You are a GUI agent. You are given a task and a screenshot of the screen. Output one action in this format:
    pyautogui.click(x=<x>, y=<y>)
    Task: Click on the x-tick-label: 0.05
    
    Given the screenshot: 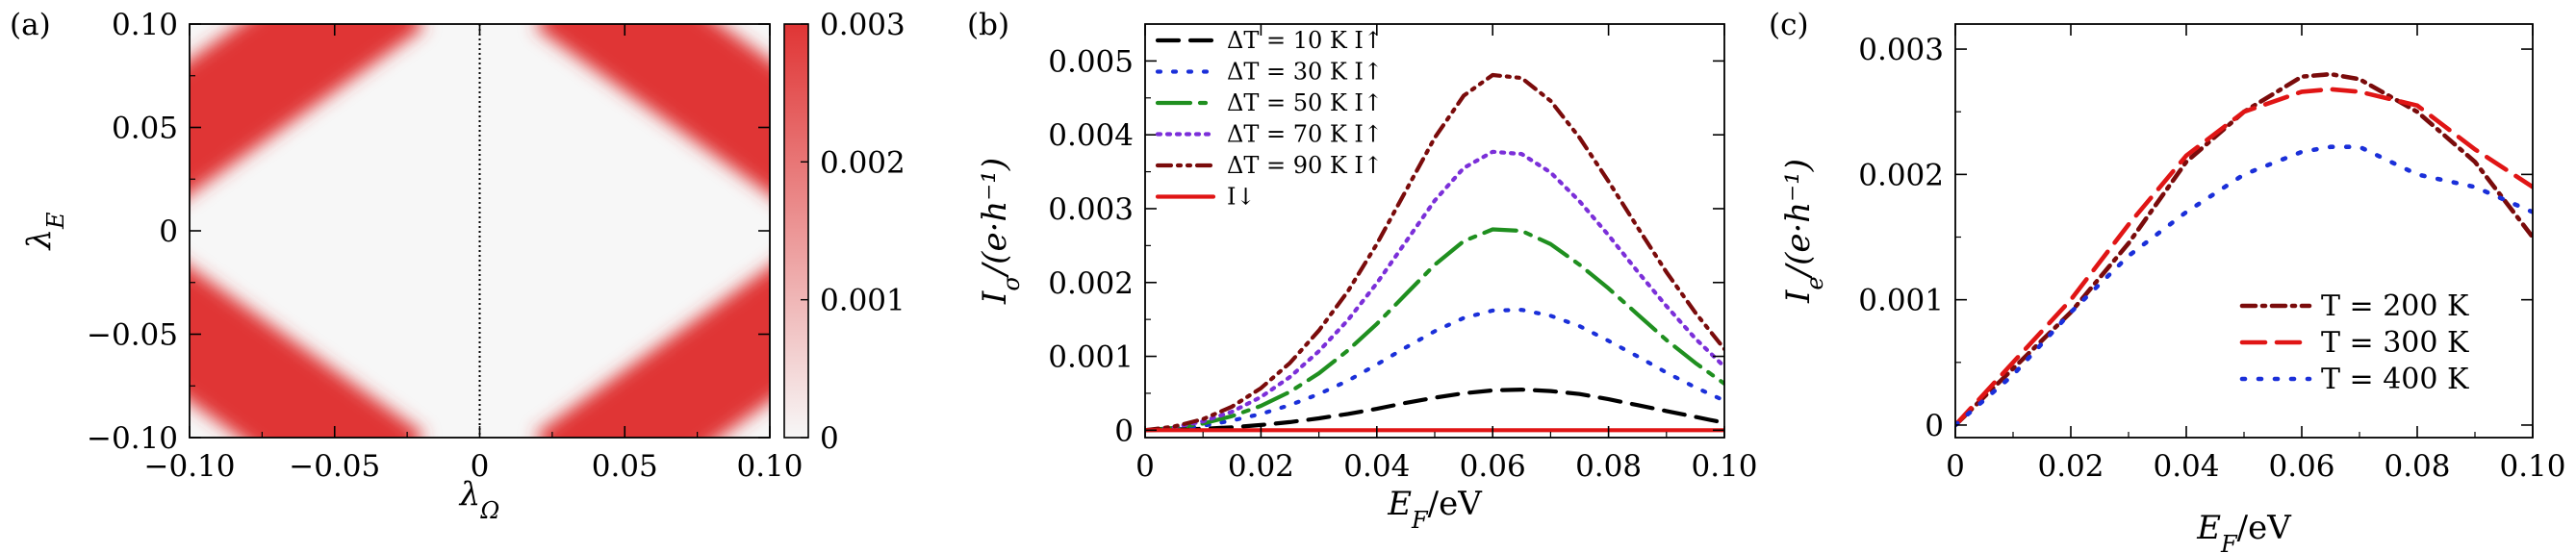 What is the action you would take?
    pyautogui.click(x=625, y=466)
    